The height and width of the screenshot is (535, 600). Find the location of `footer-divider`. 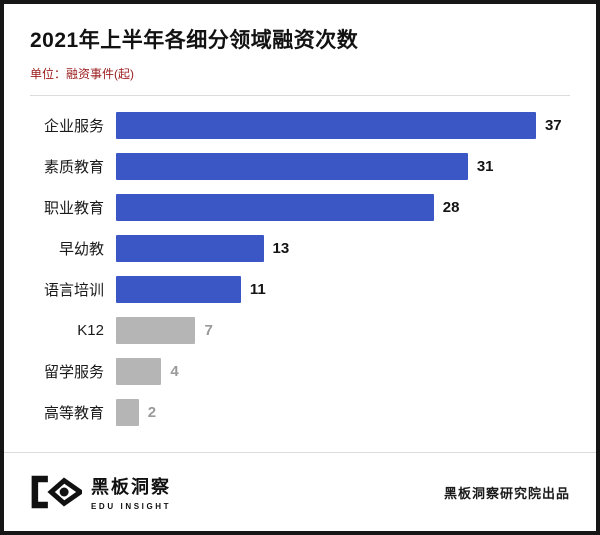

footer-divider is located at coordinates (300, 452).